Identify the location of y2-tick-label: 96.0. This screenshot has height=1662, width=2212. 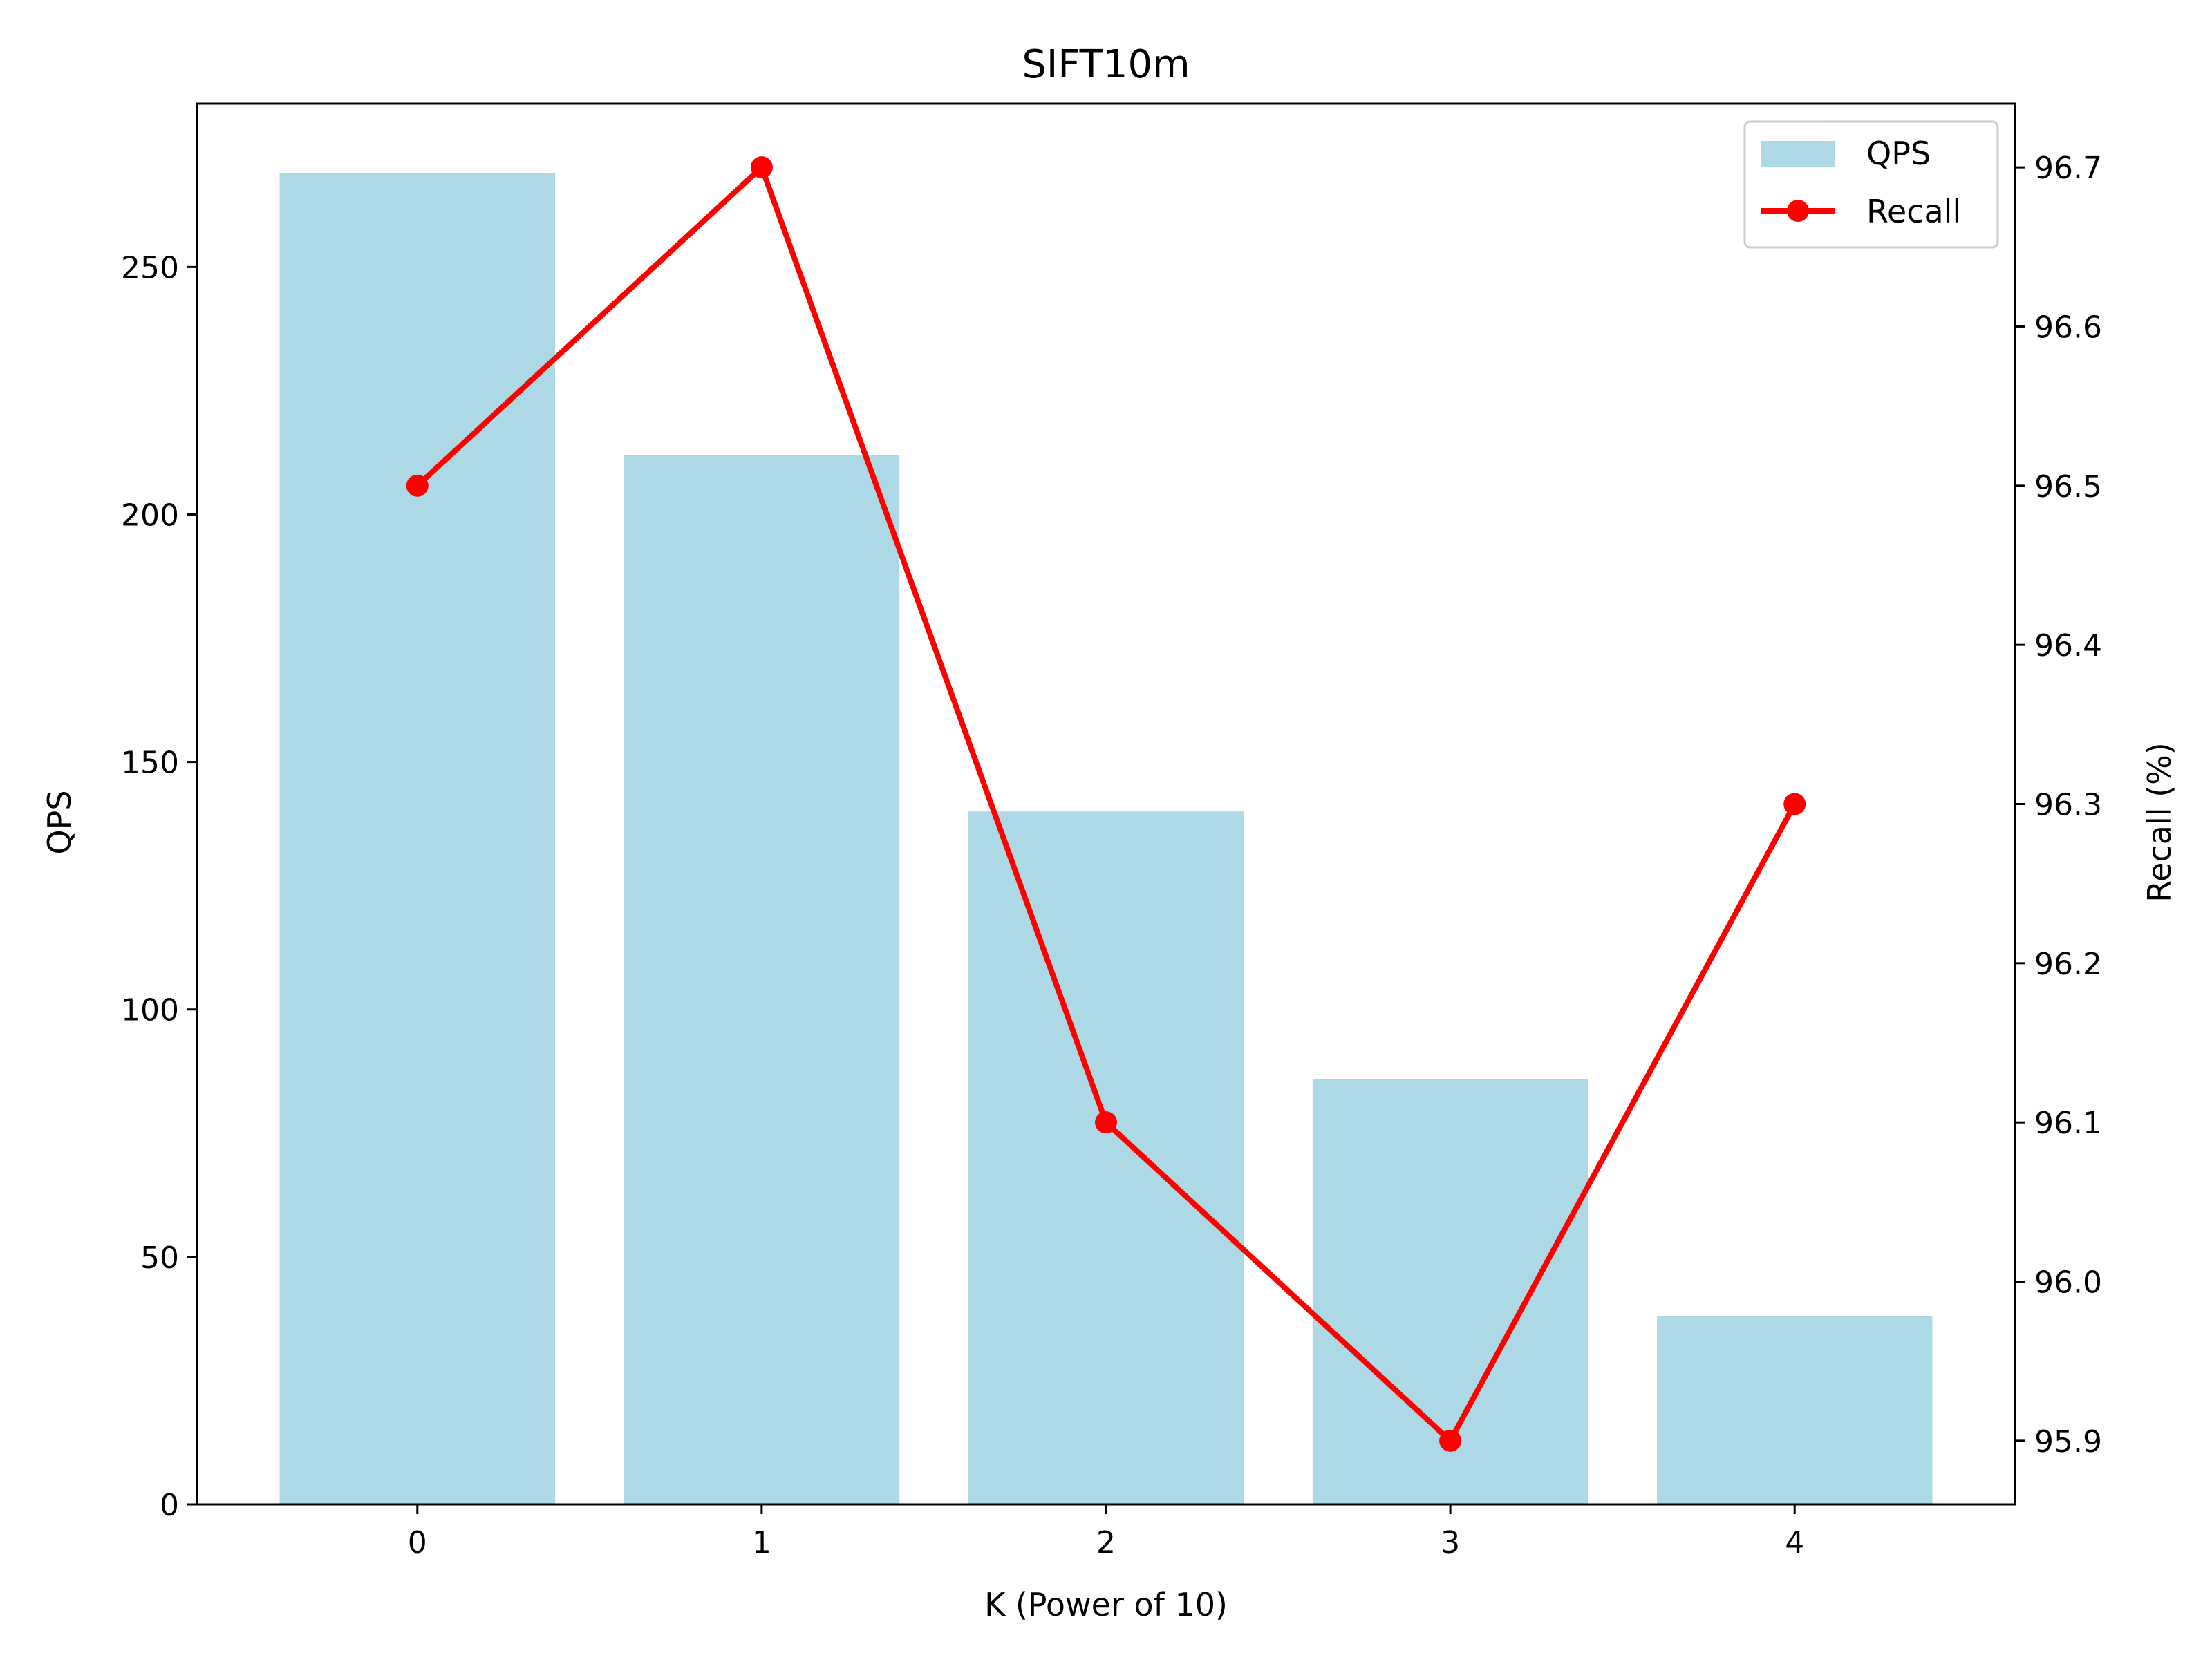
(2068, 1283).